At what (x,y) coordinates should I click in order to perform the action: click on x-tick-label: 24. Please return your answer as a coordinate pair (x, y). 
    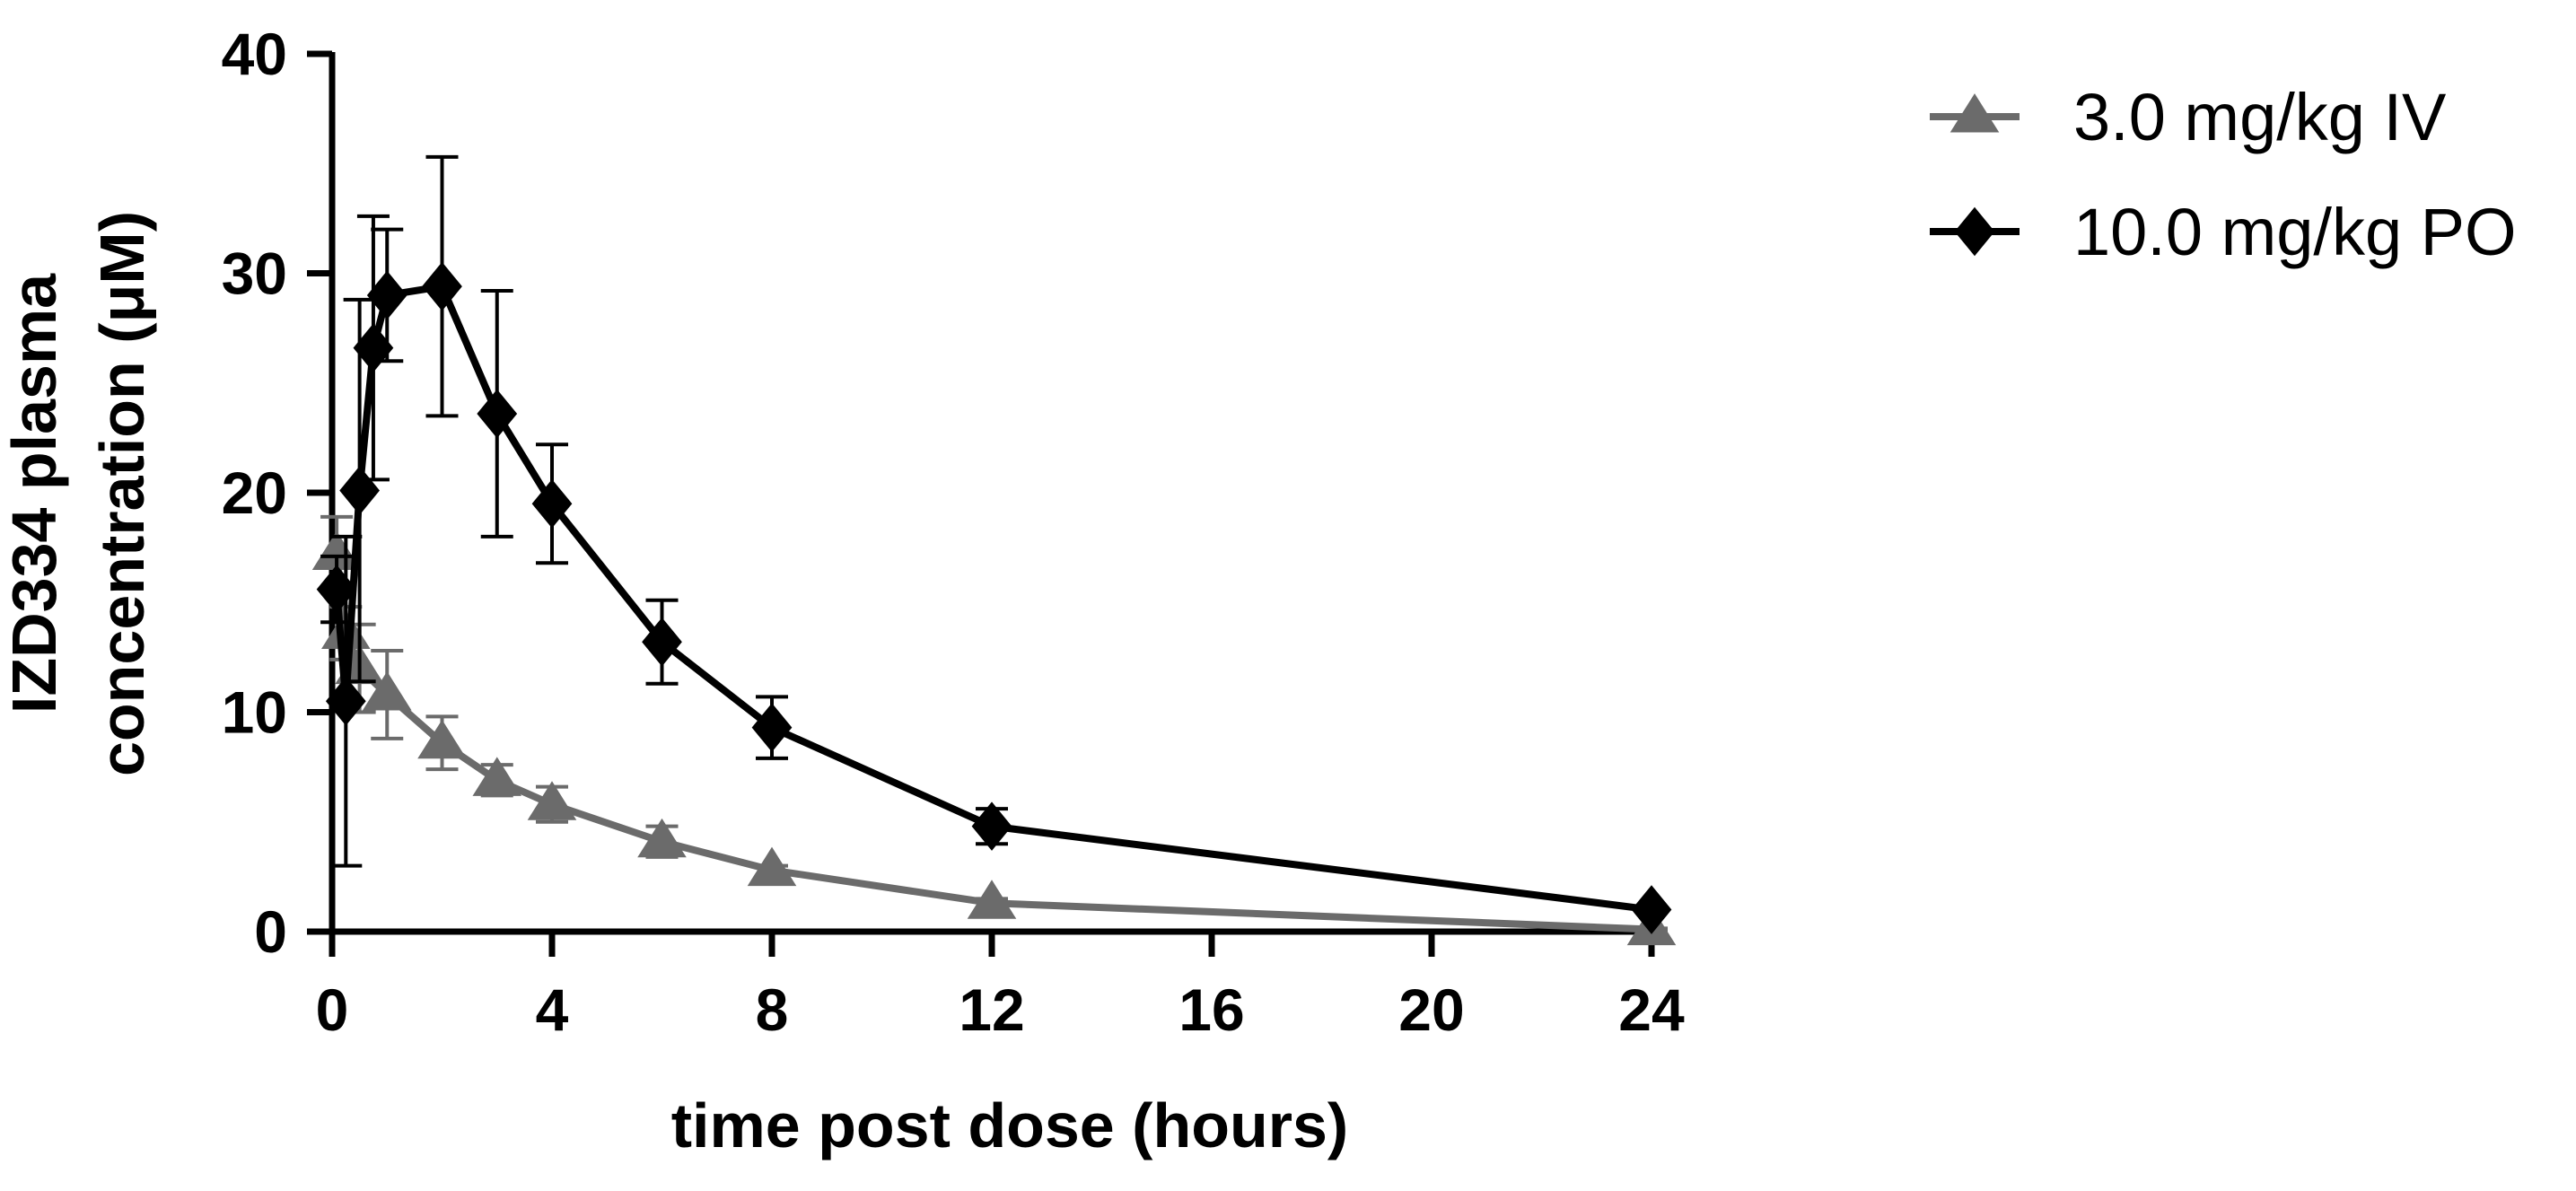
    Looking at the image, I should click on (1651, 1009).